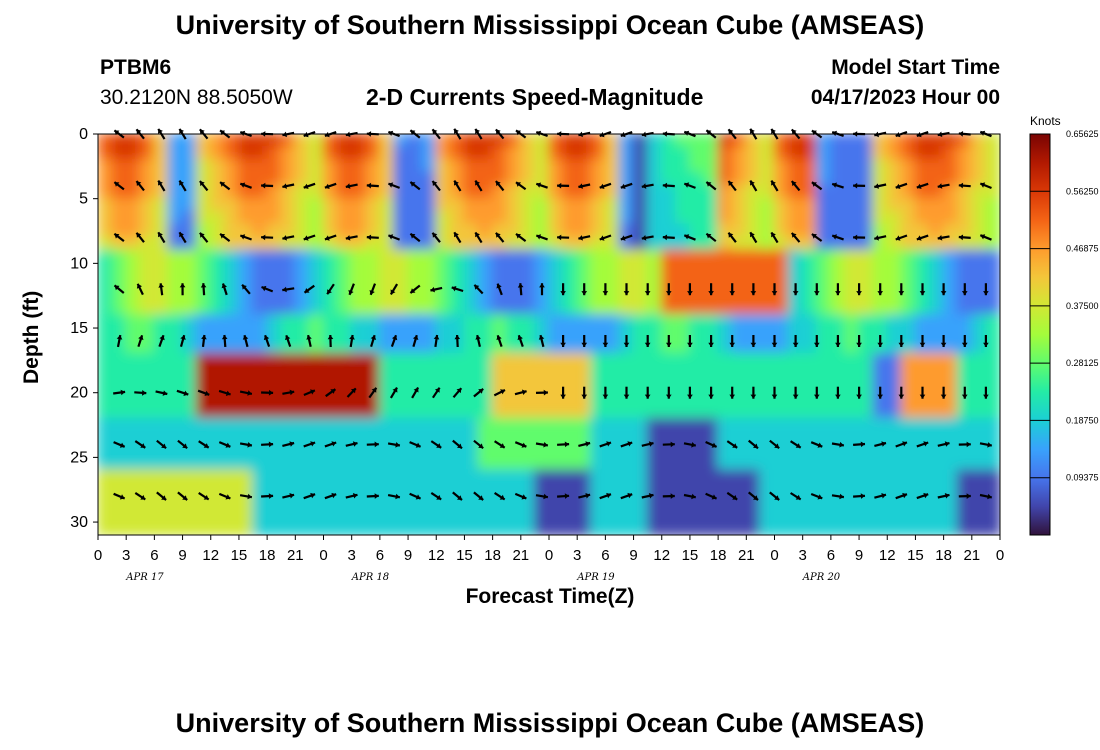  Describe the element at coordinates (352, 555) in the screenshot. I see `x-tick-label: 3` at that location.